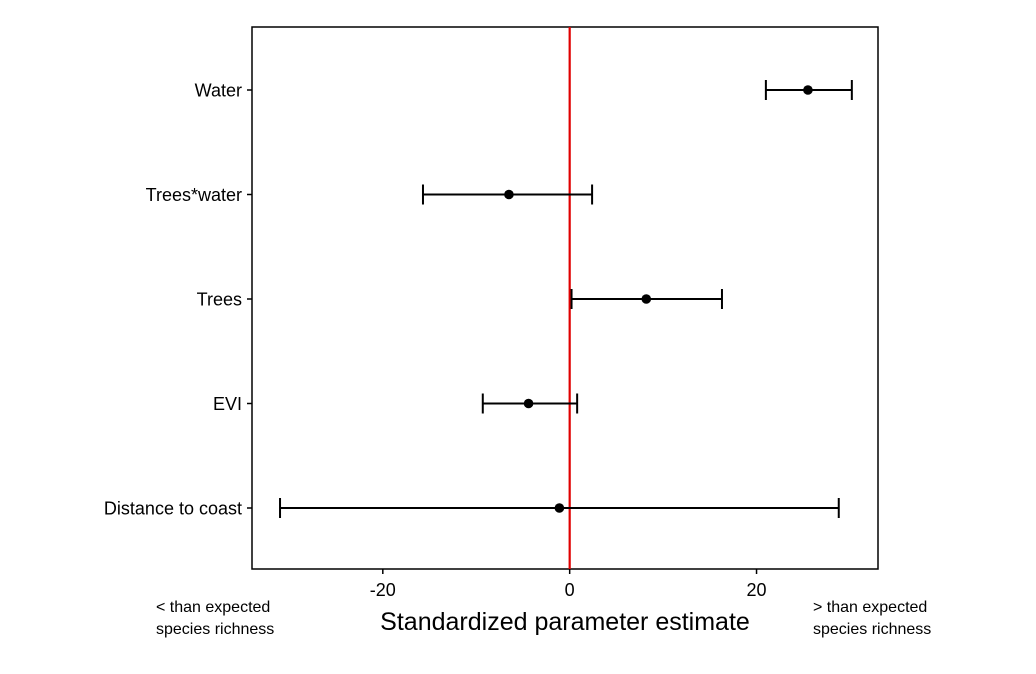 The height and width of the screenshot is (674, 1036). Describe the element at coordinates (213, 607) in the screenshot. I see `left-annotation-line-1: < than expected` at that location.